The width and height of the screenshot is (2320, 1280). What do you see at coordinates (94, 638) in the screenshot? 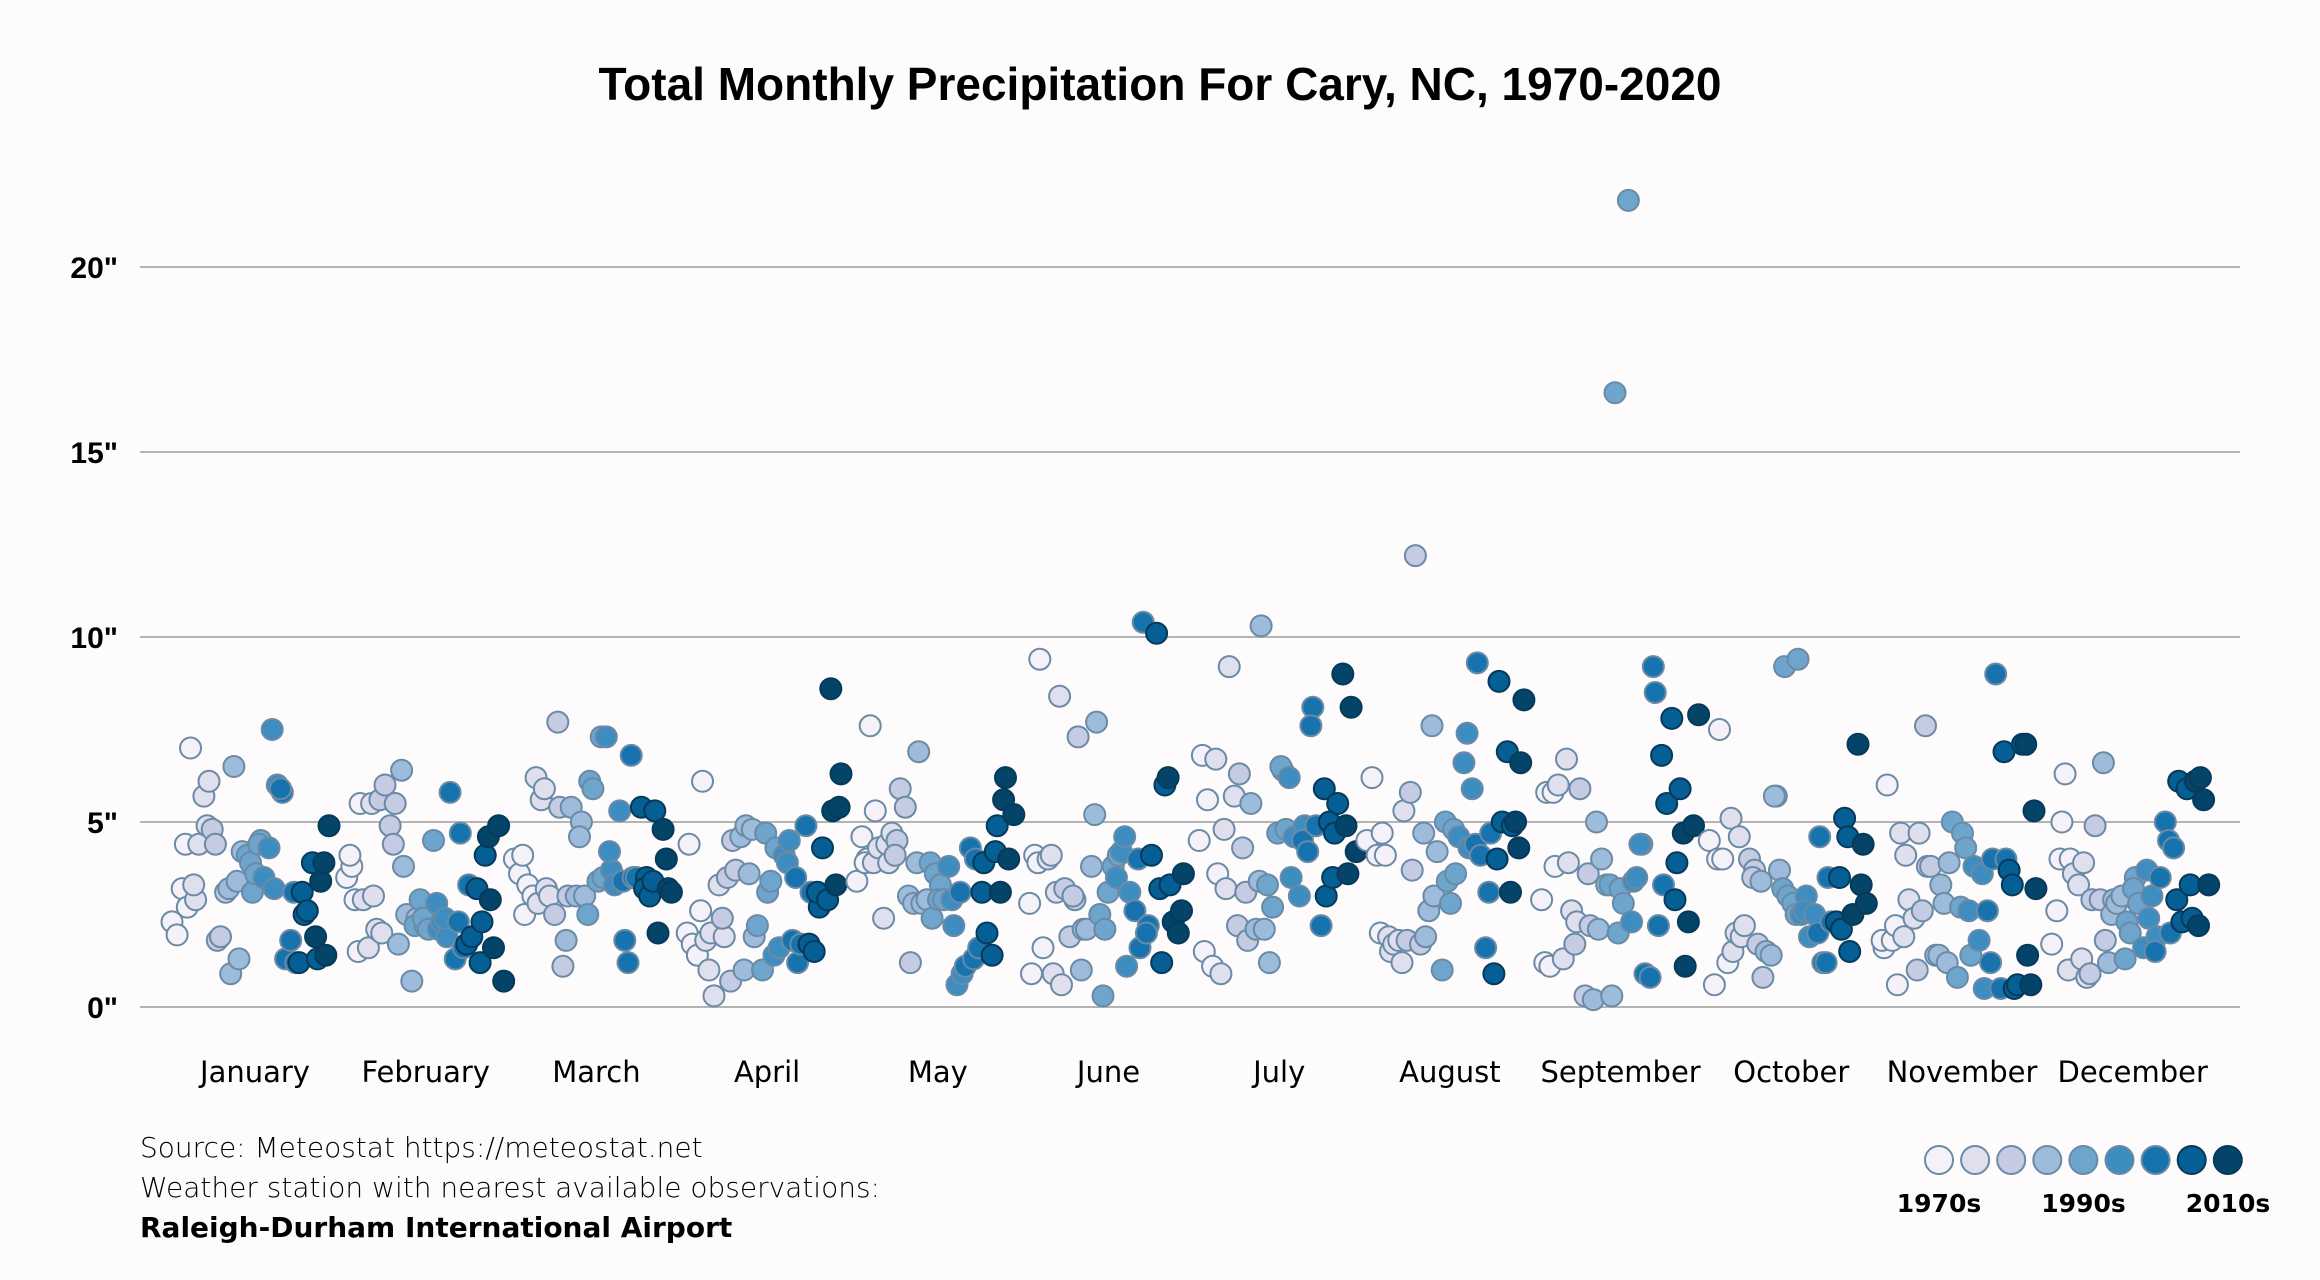
I see `y-tick-label: 10"` at bounding box center [94, 638].